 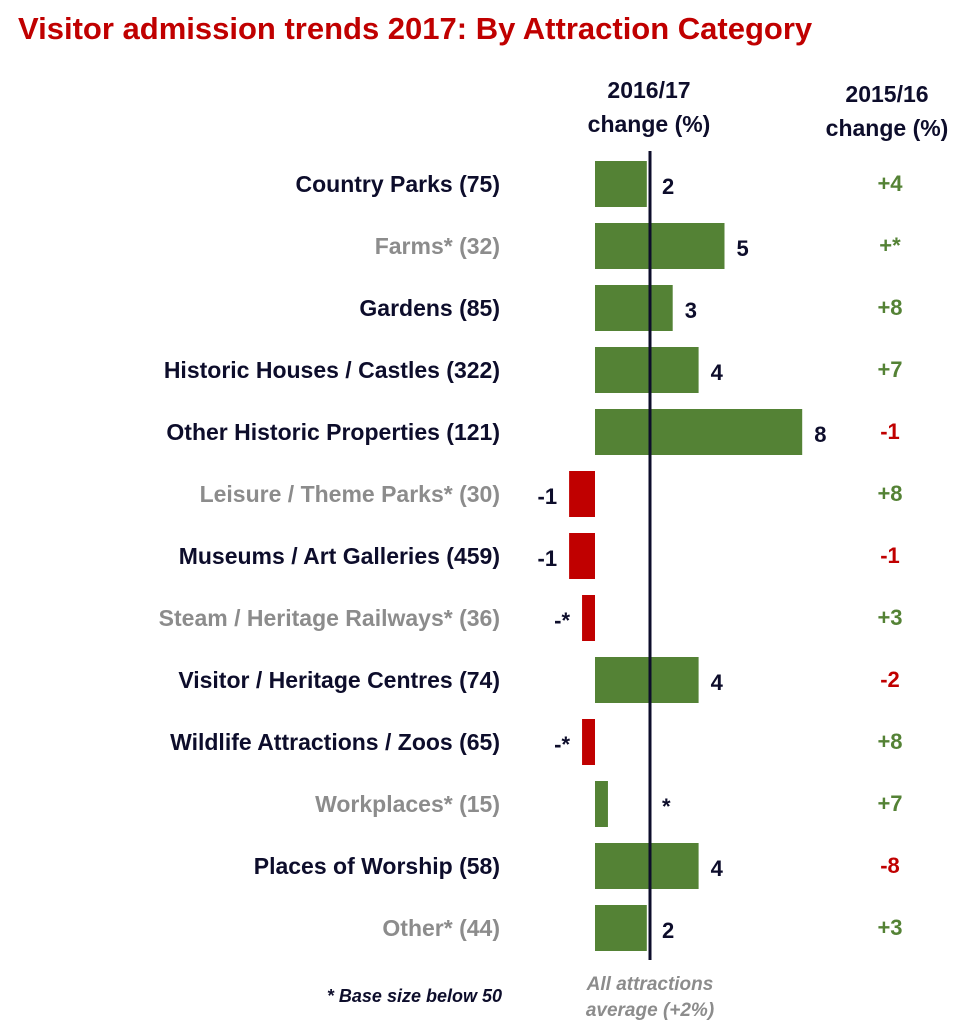 I want to click on category-label: Museums / Art Galleries (459), so click(x=339, y=556).